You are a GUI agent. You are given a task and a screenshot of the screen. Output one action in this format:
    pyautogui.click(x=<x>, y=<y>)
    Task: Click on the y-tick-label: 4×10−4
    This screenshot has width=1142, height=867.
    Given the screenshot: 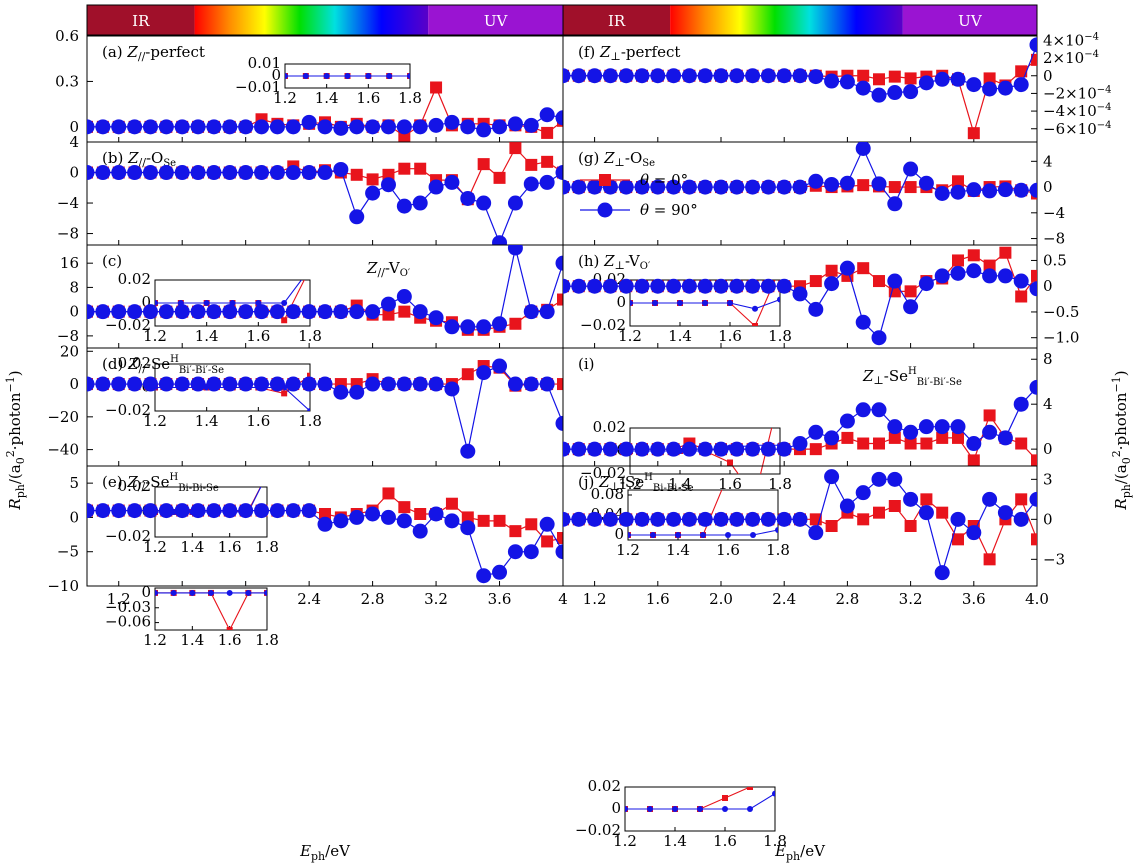 What is the action you would take?
    pyautogui.click(x=1071, y=40)
    